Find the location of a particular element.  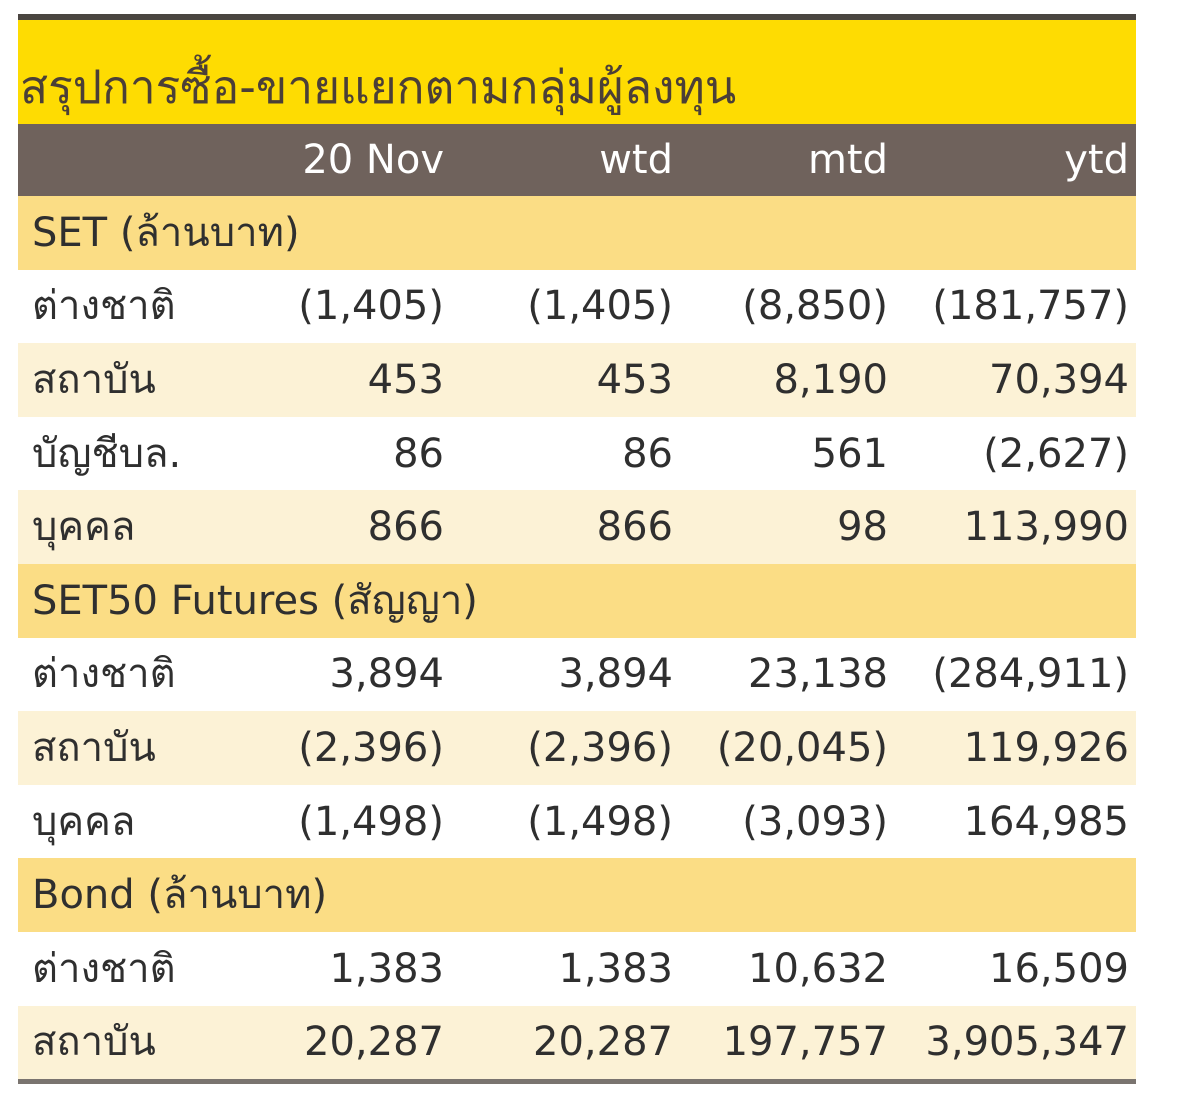

row-label: บัญชีบล. is located at coordinates (107, 453).